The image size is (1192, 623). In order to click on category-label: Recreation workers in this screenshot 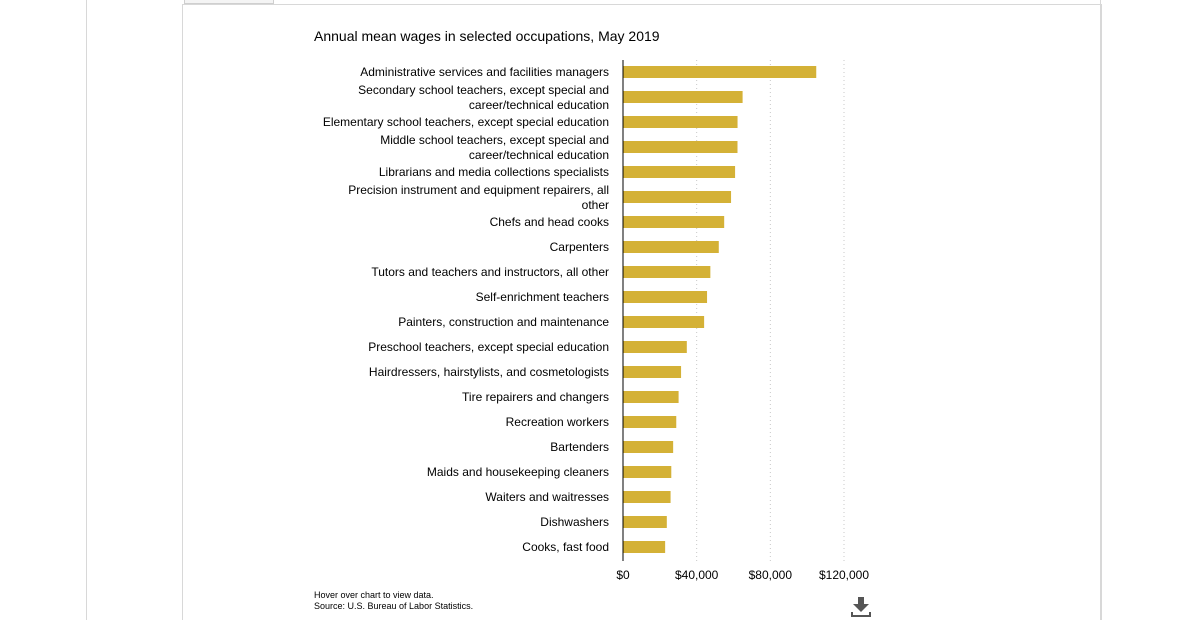, I will do `click(557, 422)`.